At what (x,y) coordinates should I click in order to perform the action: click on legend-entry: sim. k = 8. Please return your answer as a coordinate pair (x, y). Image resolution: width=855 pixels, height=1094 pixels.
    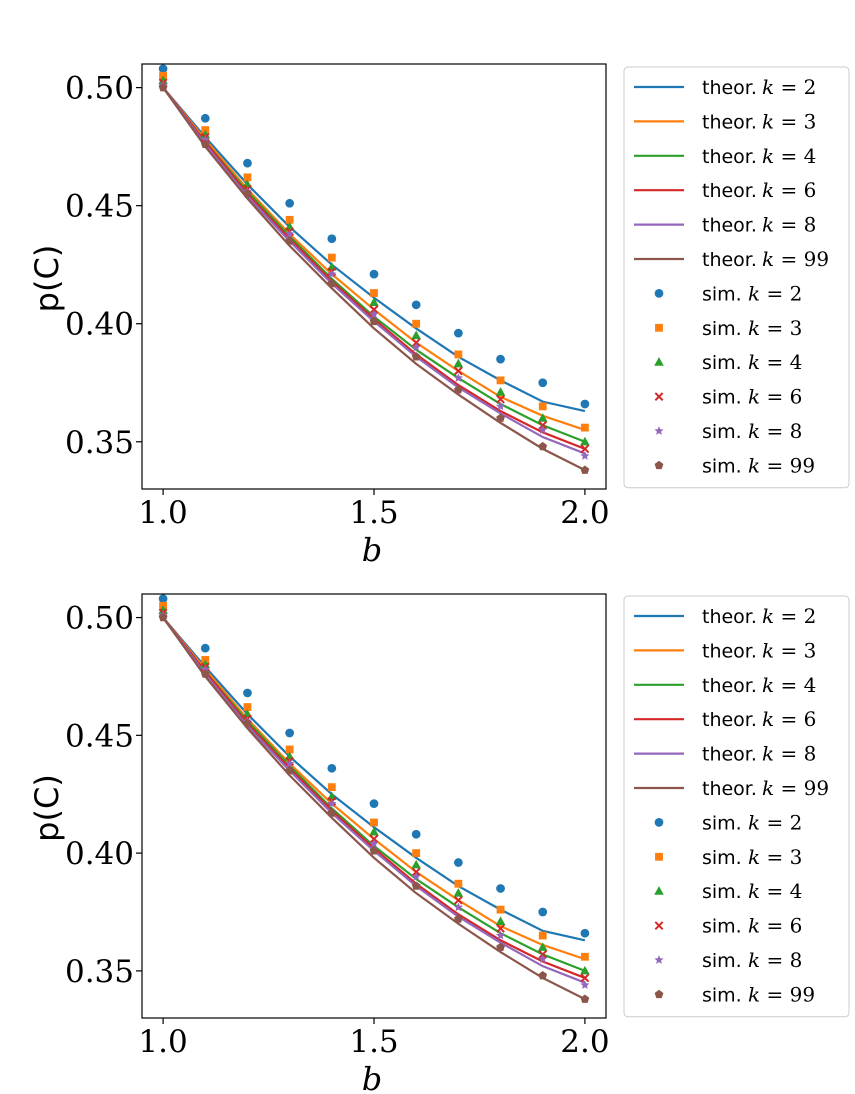
    Looking at the image, I should click on (728, 960).